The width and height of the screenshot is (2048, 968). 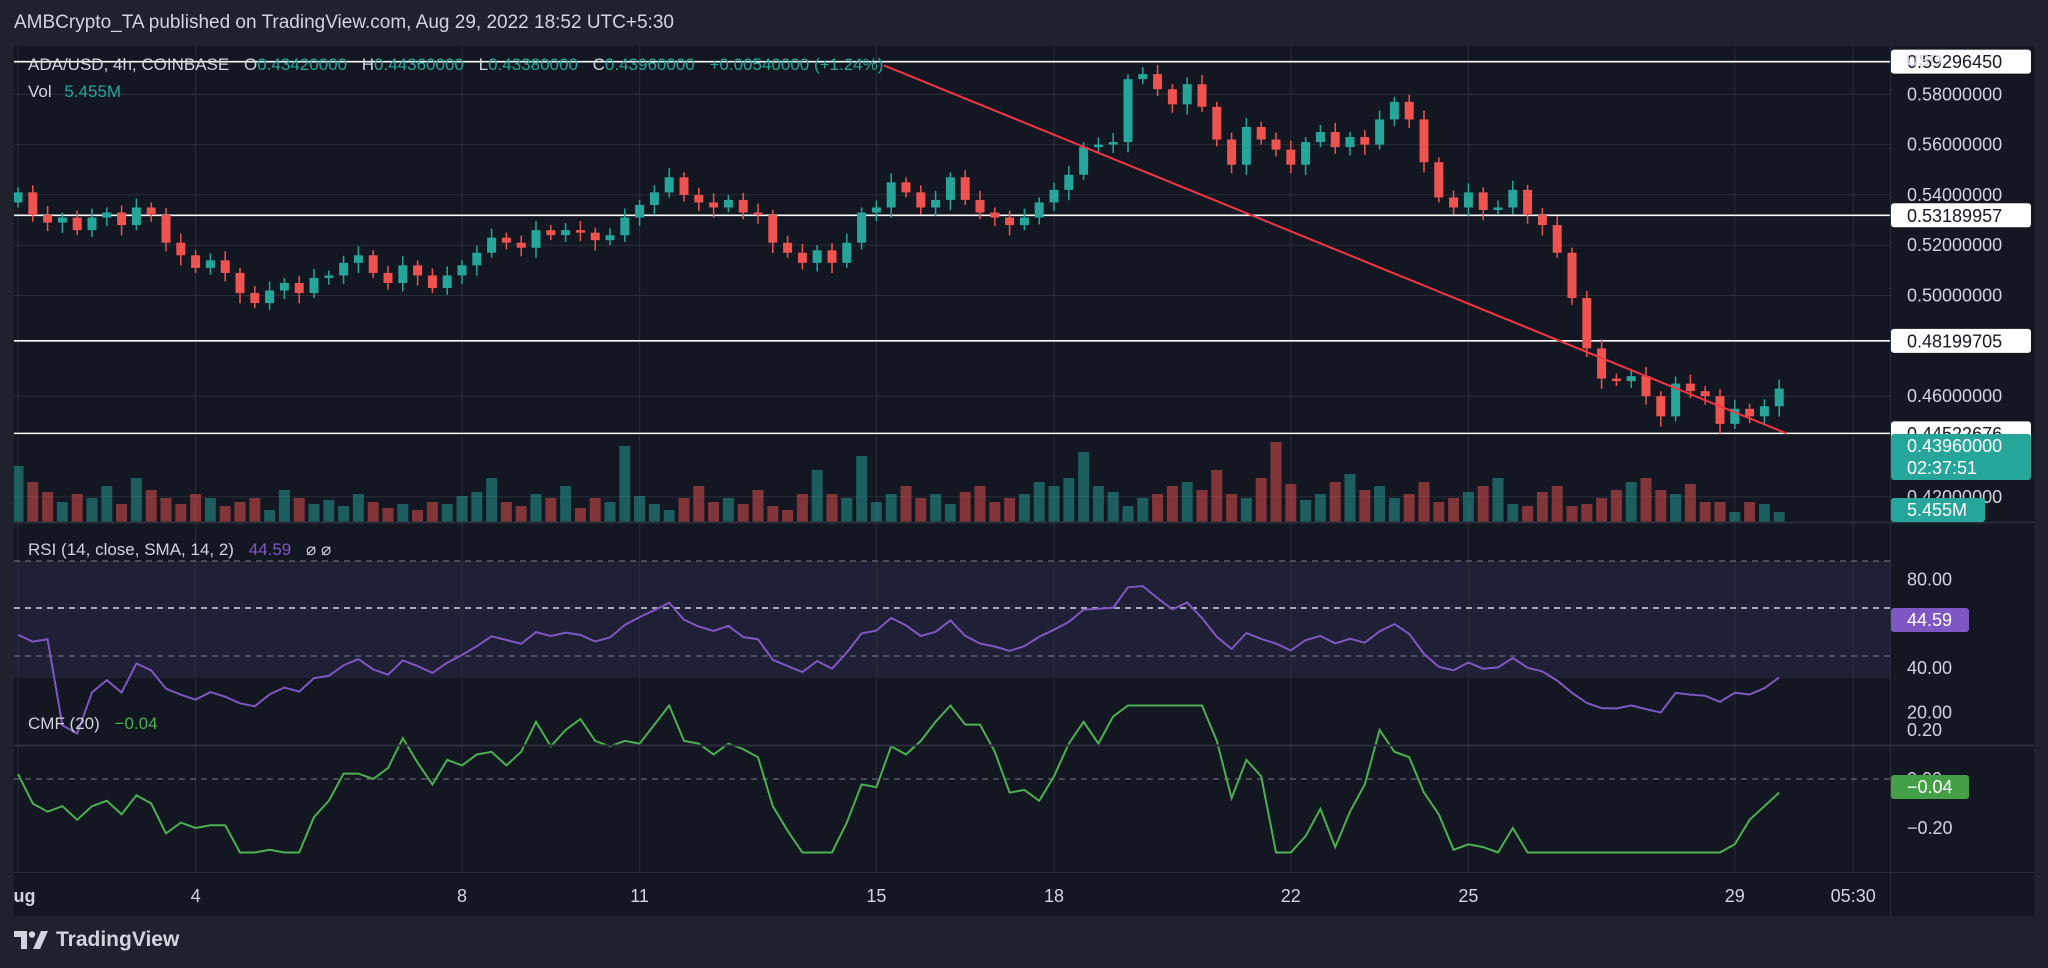 I want to click on cmf-legend: CMF (20) −0.04, so click(x=93, y=723).